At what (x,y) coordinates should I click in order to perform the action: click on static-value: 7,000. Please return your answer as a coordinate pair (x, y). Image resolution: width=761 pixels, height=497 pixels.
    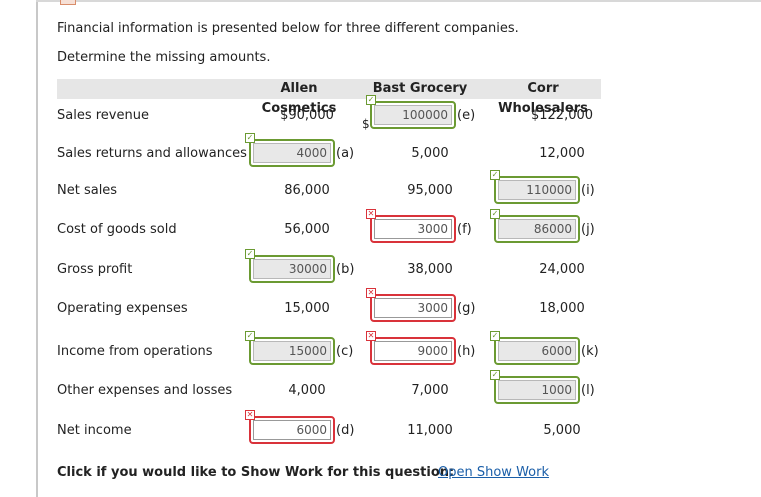
    Looking at the image, I should click on (430, 390).